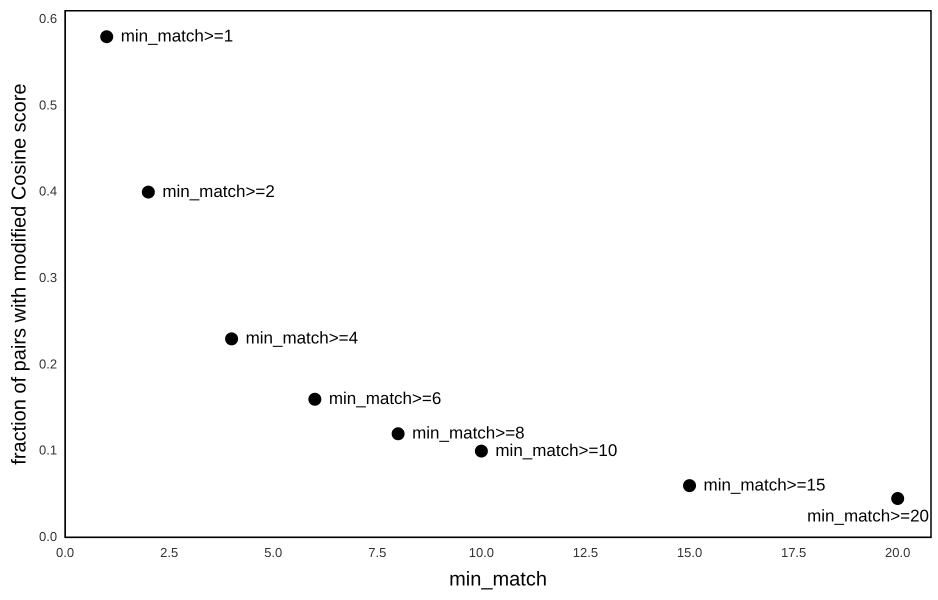 This screenshot has width=938, height=600. I want to click on annotation: min_match>=10, so click(556, 450).